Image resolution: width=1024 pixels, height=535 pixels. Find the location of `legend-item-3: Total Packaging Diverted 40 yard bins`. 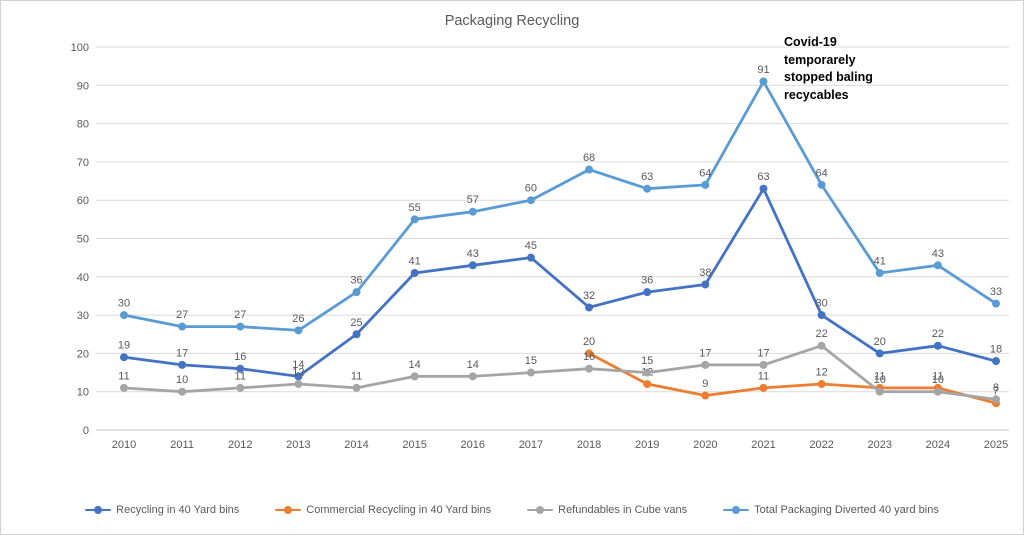

legend-item-3: Total Packaging Diverted 40 yard bins is located at coordinates (831, 510).